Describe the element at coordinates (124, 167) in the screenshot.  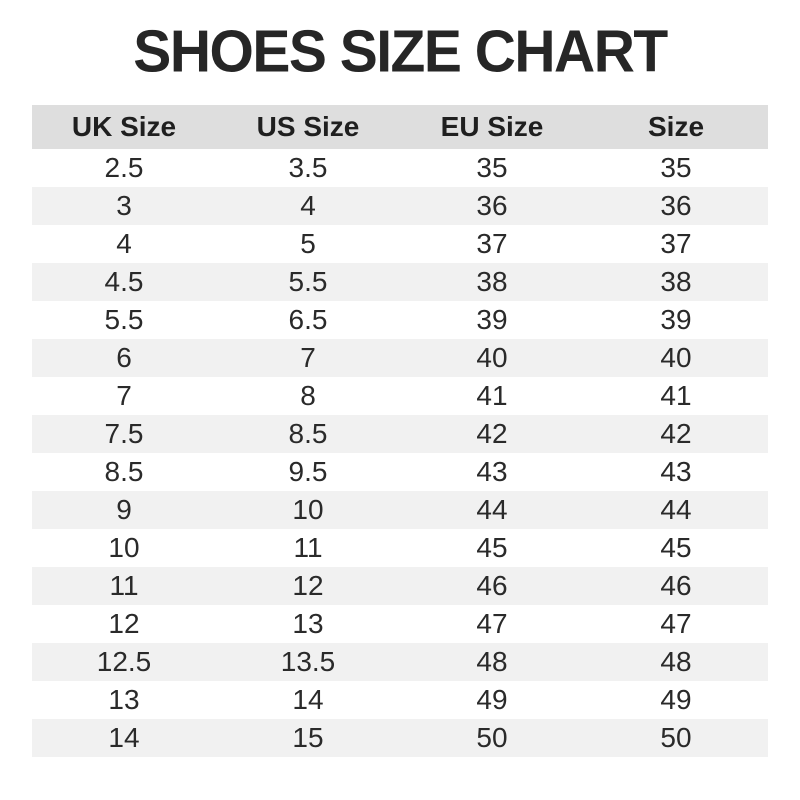
I see `table-cell: 2.5` at that location.